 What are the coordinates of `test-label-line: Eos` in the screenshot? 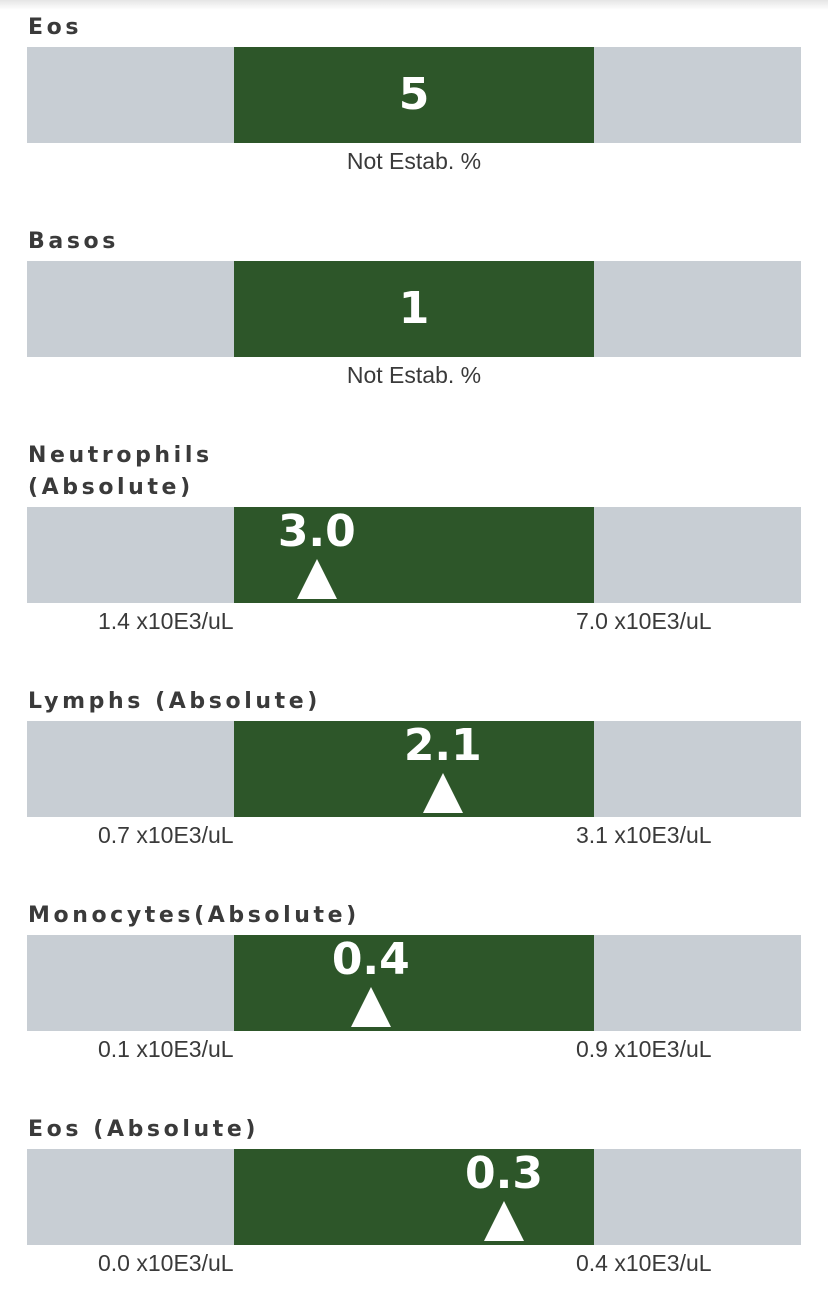 It's located at (55, 27).